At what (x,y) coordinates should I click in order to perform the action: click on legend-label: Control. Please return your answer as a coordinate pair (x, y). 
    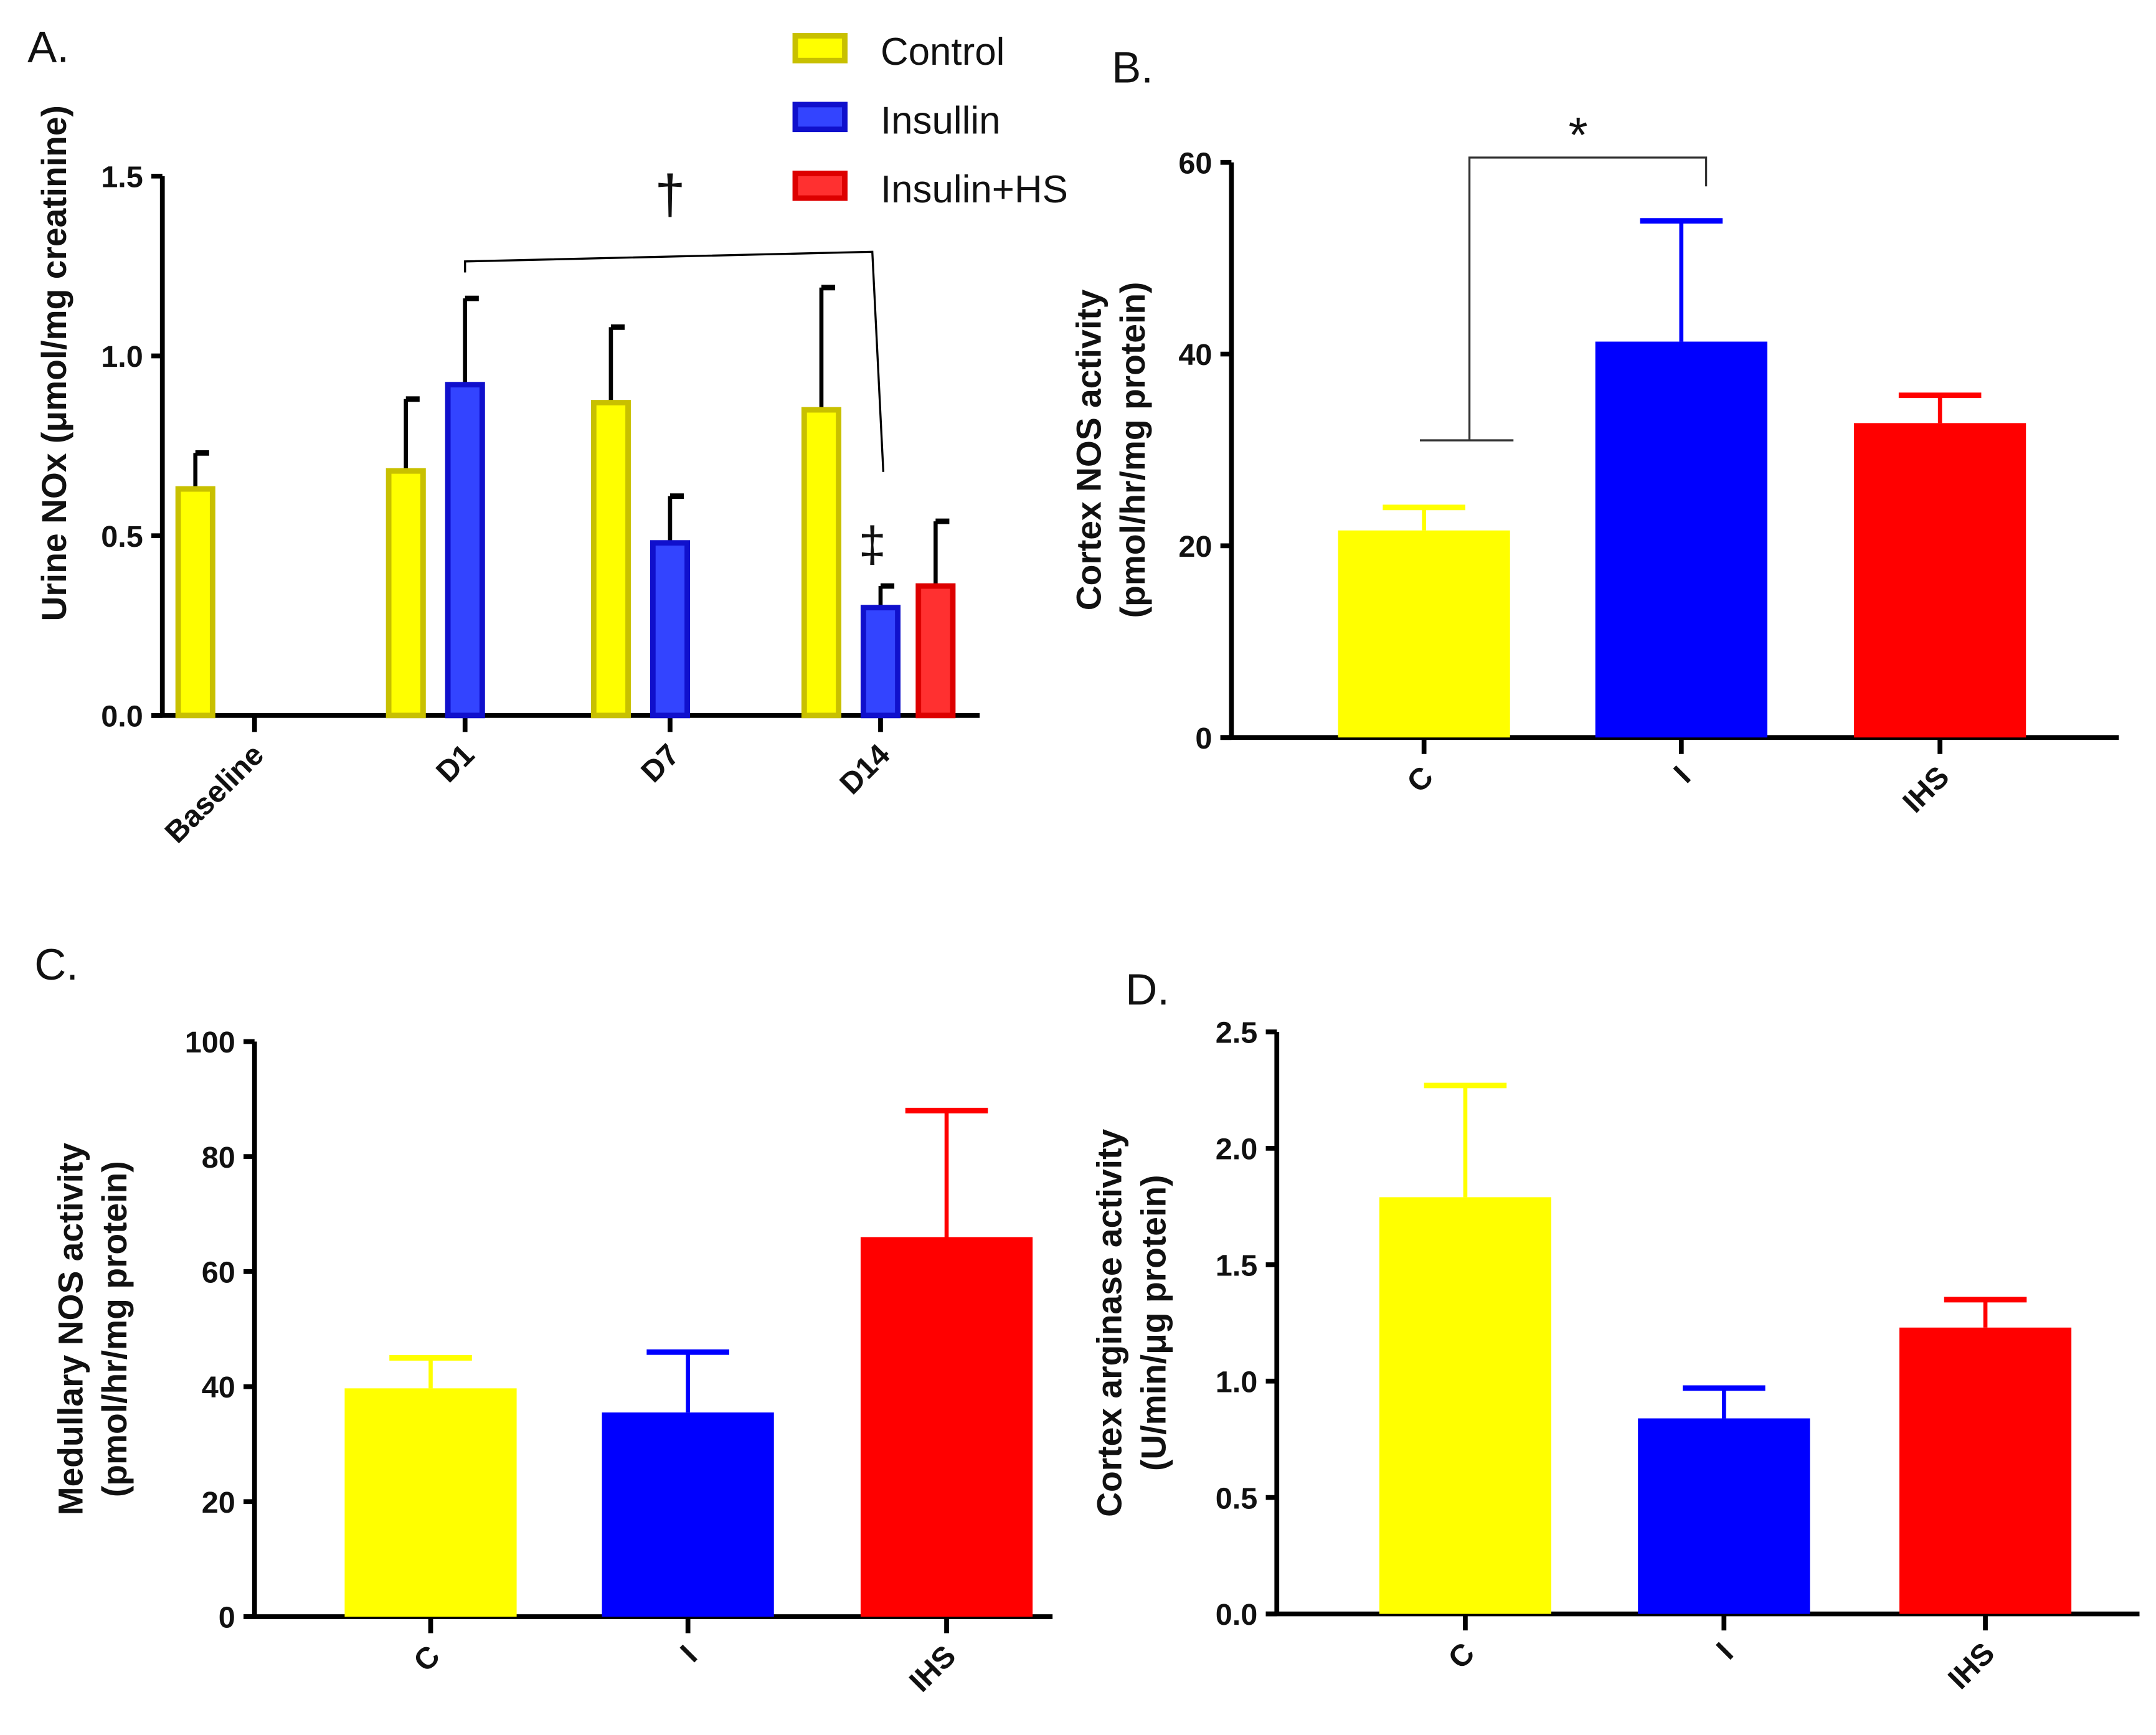
    Looking at the image, I should click on (943, 52).